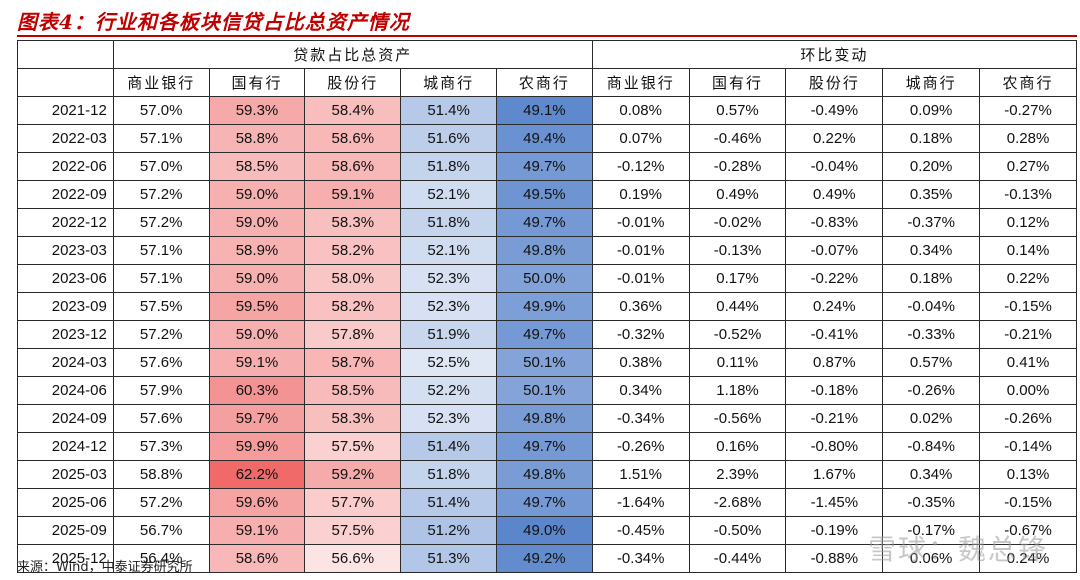 This screenshot has height=580, width=1080. What do you see at coordinates (65, 82) in the screenshot?
I see `header-date-cell` at bounding box center [65, 82].